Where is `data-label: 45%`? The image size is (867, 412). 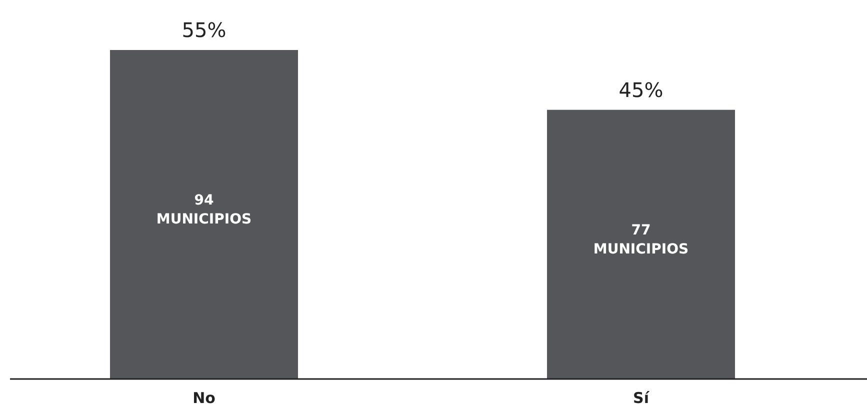 data-label: 45% is located at coordinates (641, 90).